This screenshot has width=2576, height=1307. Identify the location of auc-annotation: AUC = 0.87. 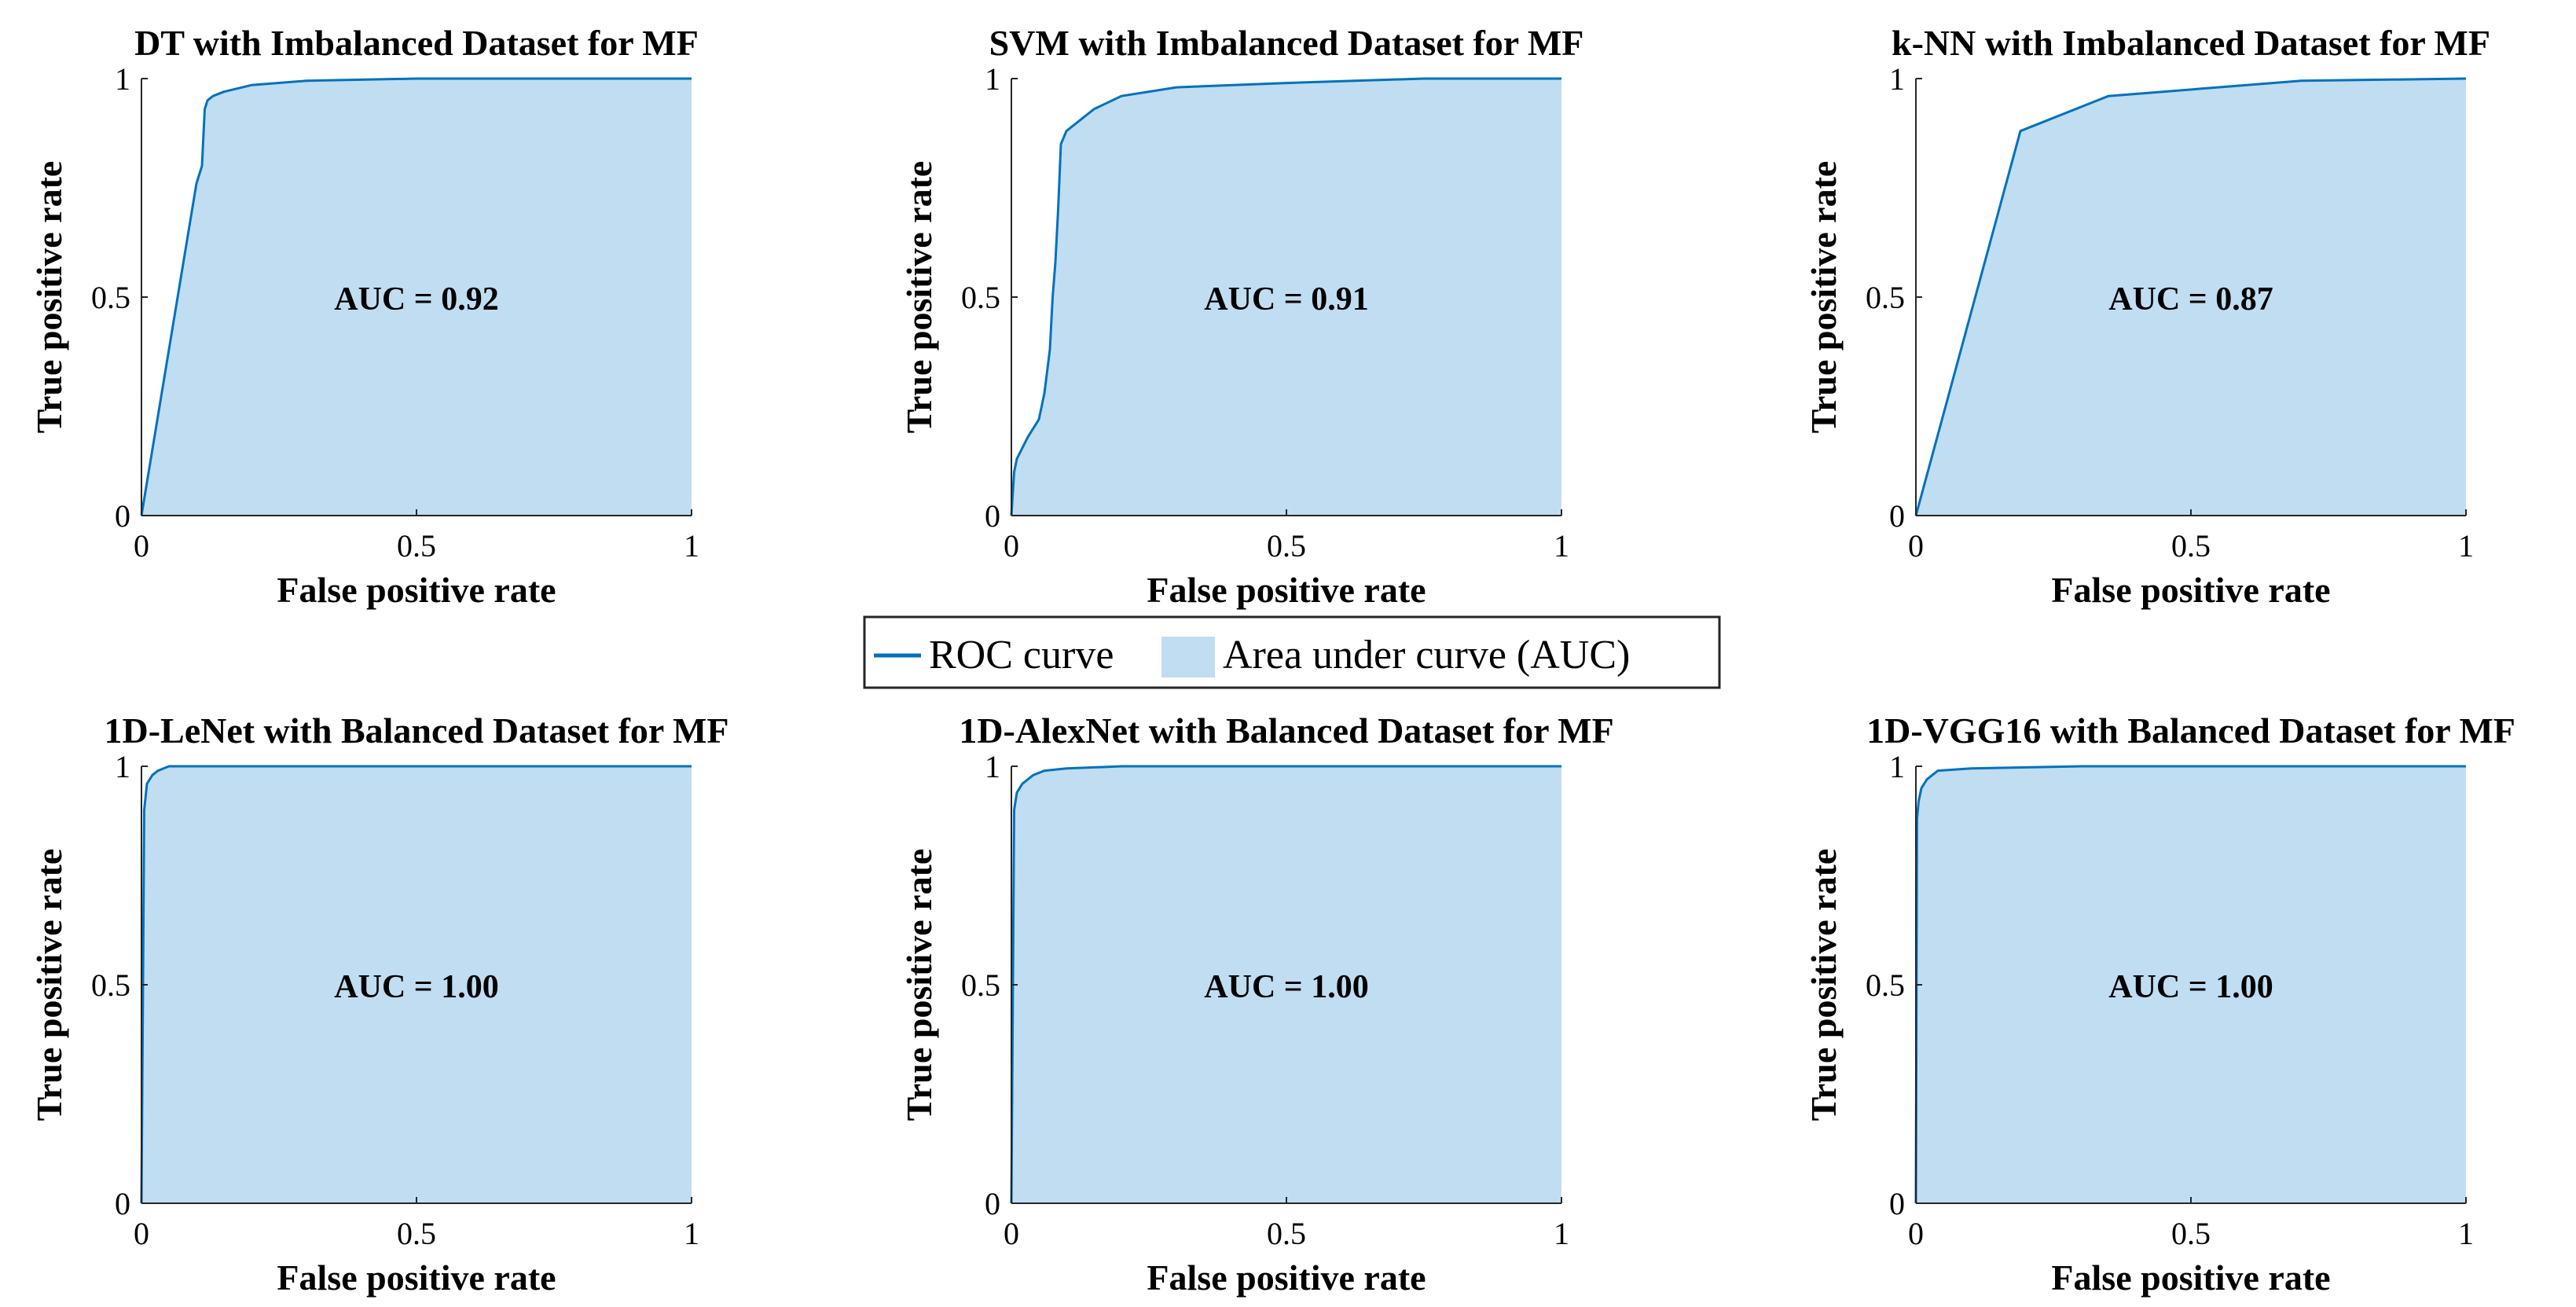
(2190, 299).